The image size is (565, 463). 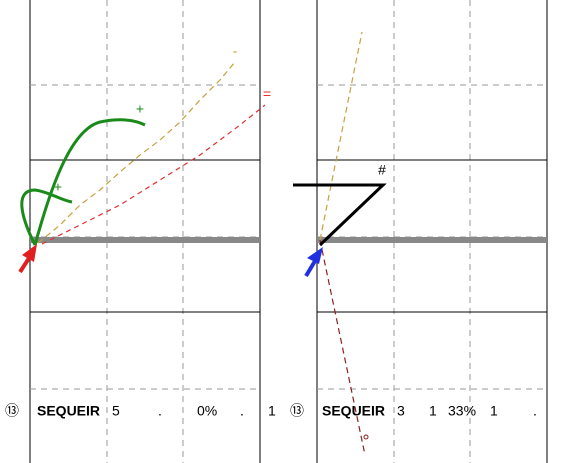 I want to click on caption-item: 0%, so click(x=207, y=411).